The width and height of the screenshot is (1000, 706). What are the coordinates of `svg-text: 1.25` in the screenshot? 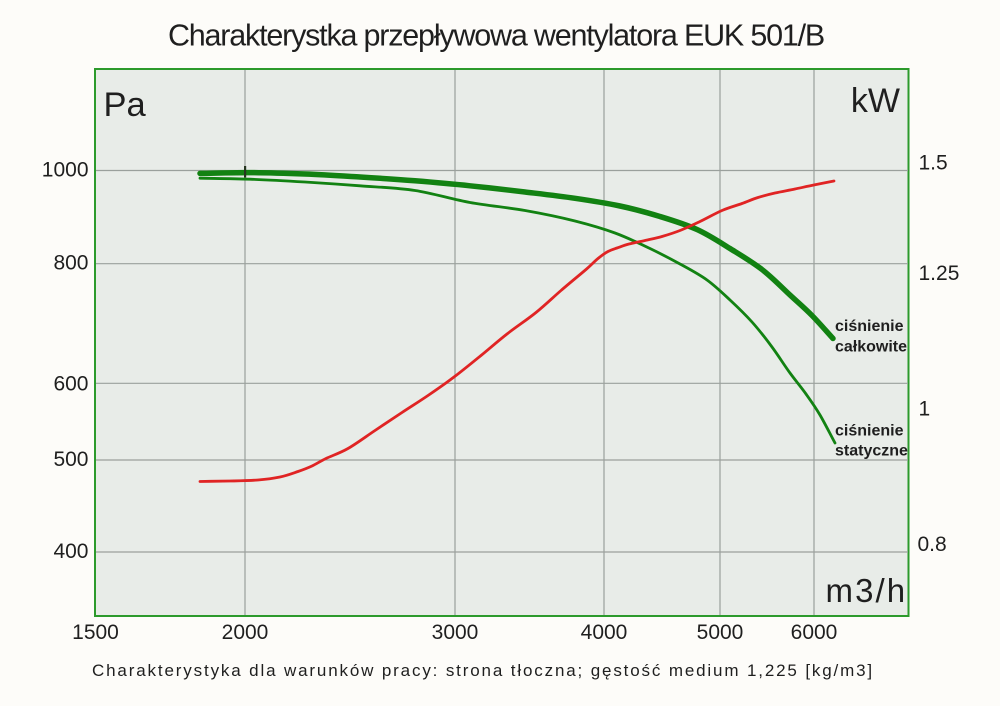 It's located at (939, 273).